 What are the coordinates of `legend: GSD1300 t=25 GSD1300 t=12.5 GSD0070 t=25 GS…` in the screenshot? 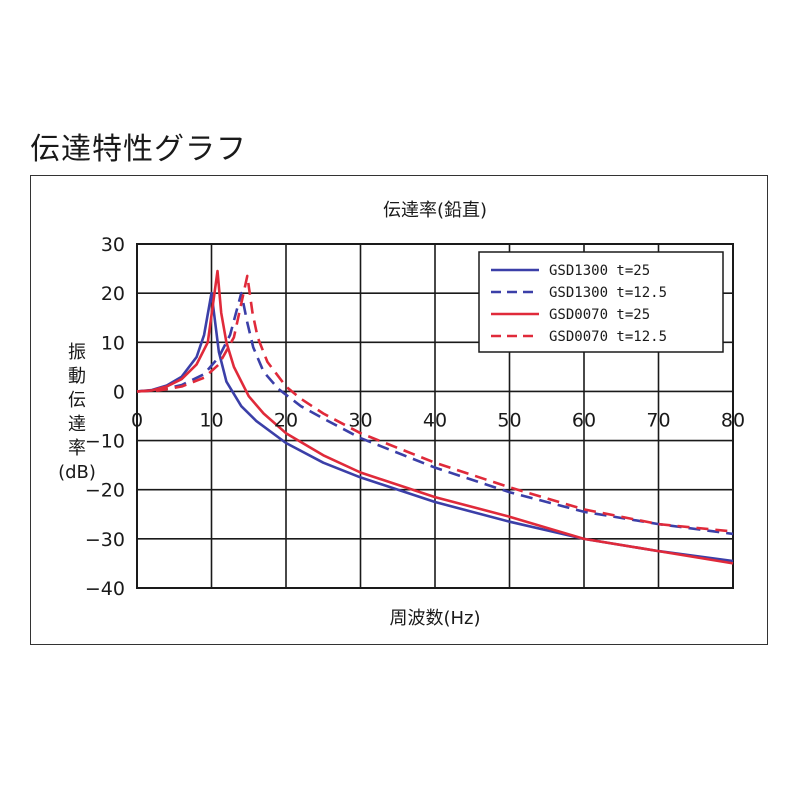 It's located at (601, 302).